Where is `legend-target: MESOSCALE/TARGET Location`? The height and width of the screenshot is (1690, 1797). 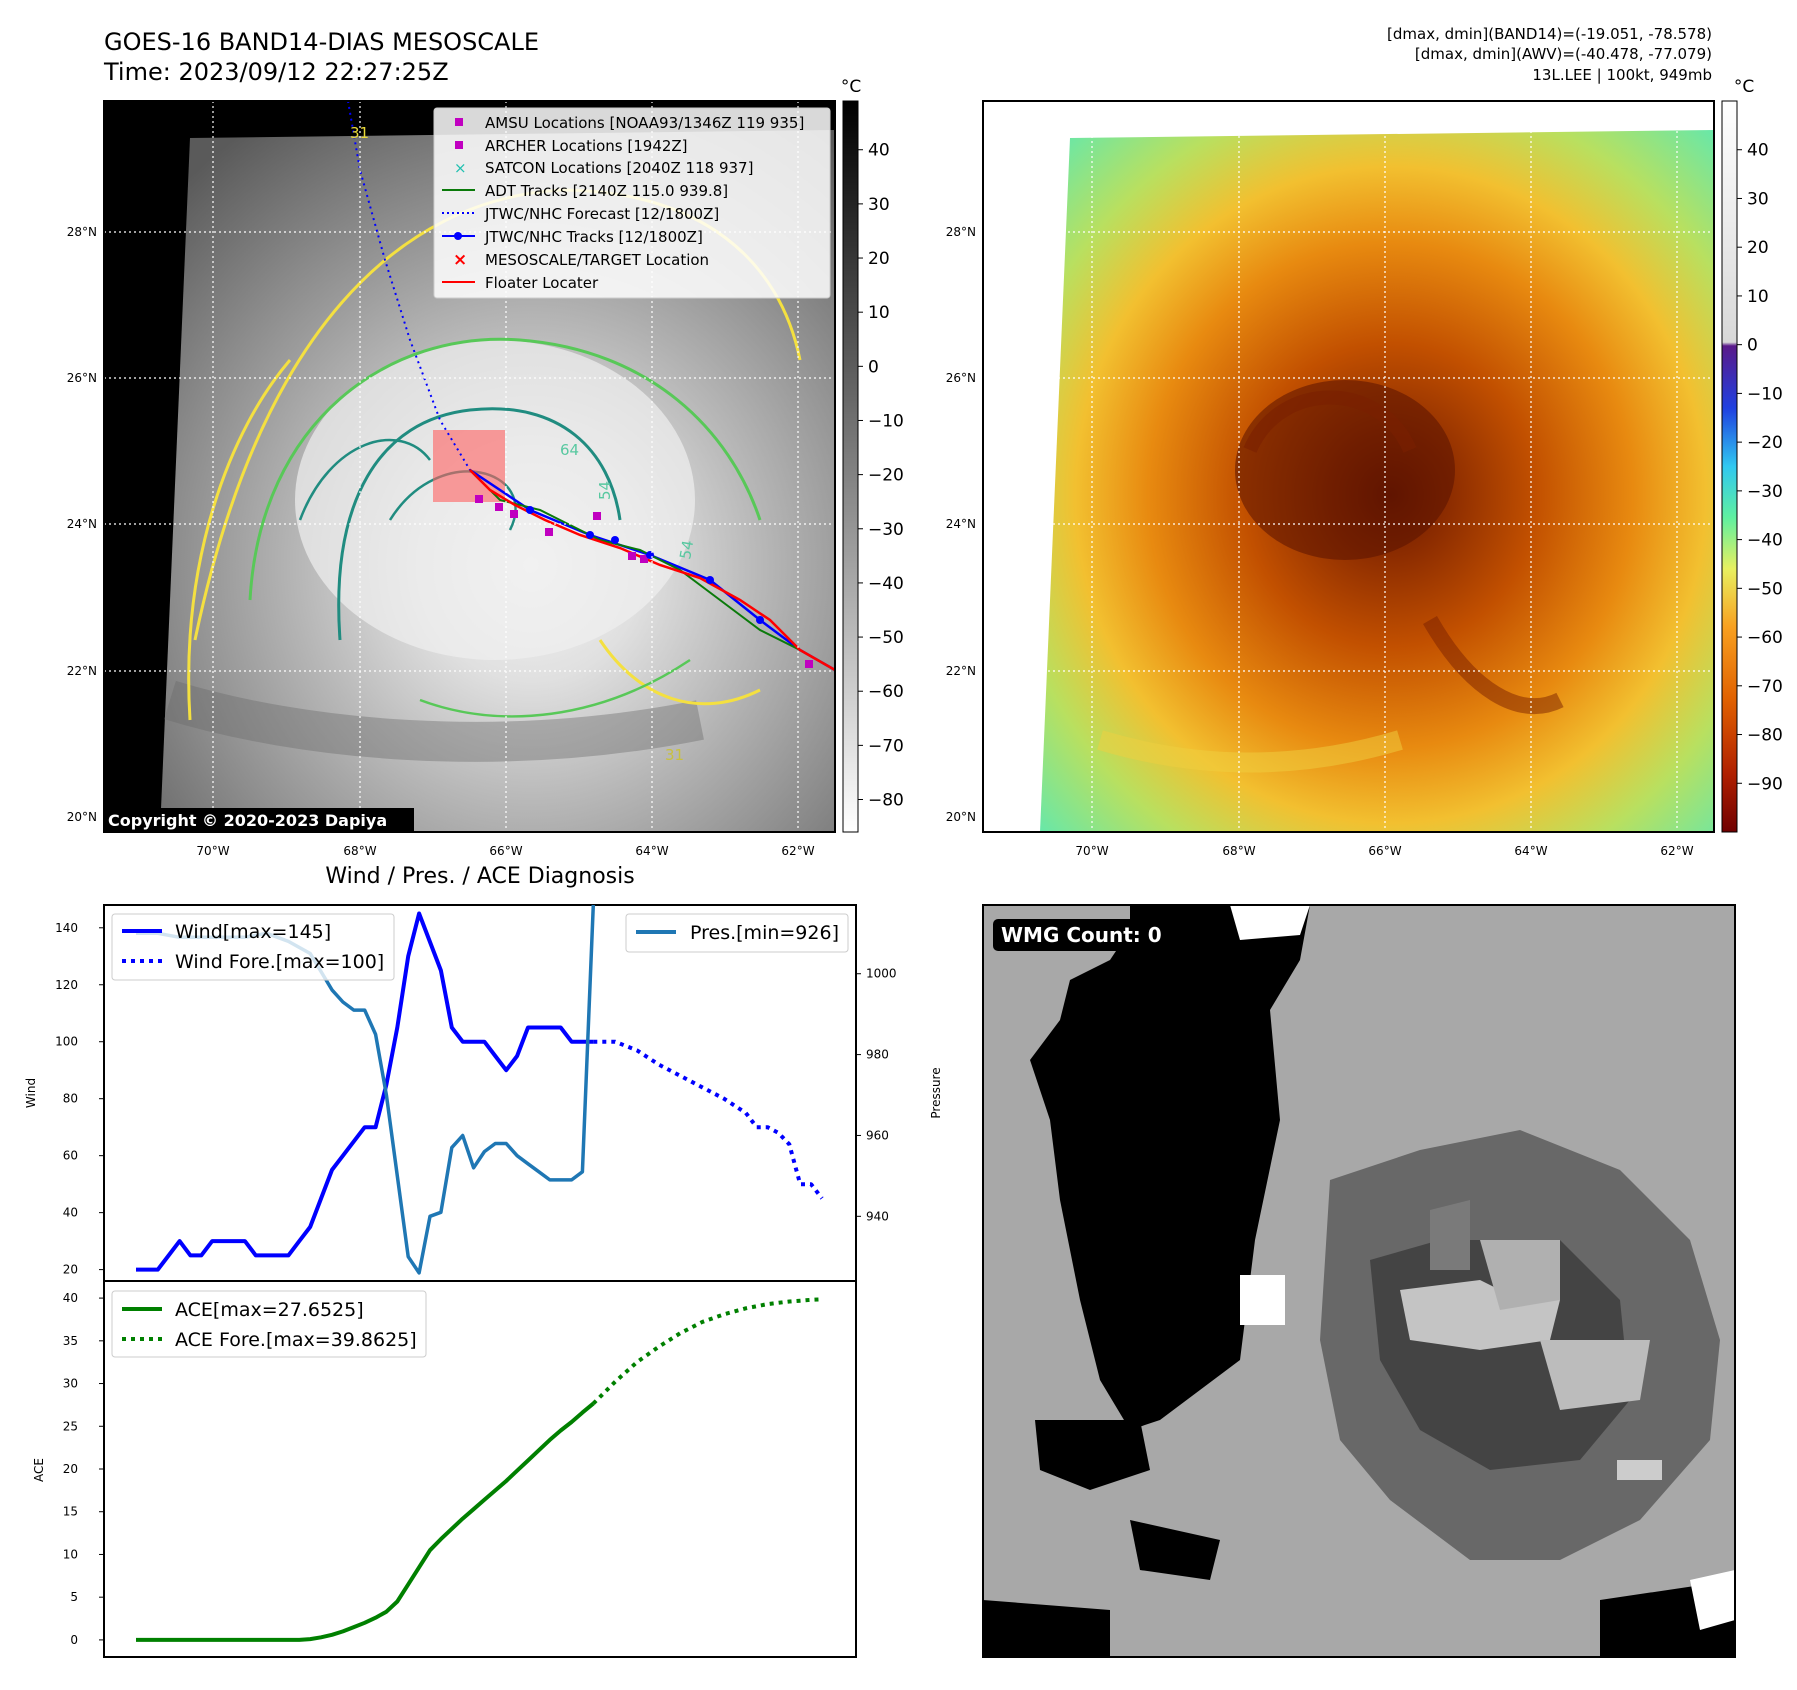 legend-target: MESOSCALE/TARGET Location is located at coordinates (597, 260).